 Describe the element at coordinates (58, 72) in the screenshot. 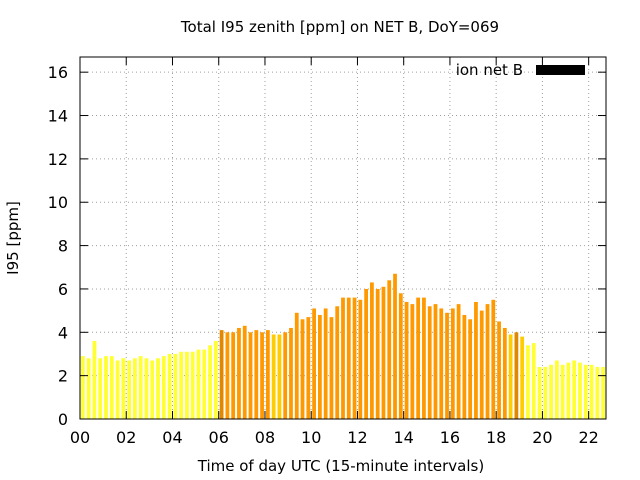

I see `y-tick-label: 16` at that location.